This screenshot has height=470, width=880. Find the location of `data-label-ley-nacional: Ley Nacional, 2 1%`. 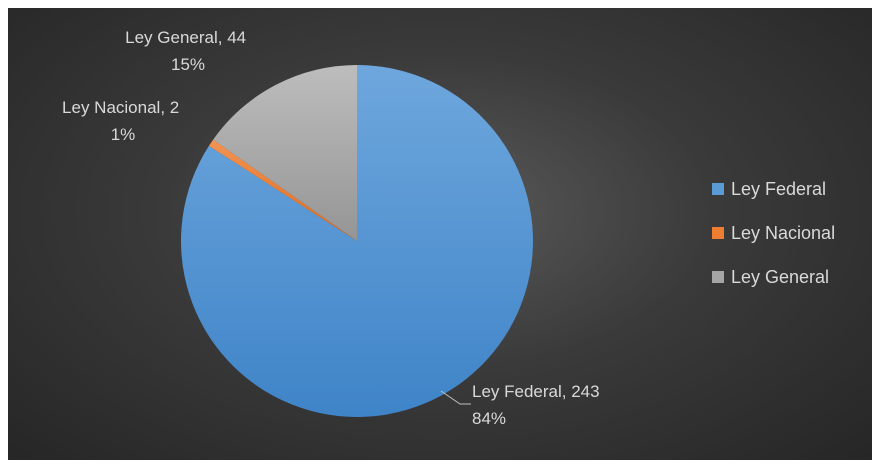

data-label-ley-nacional: Ley Nacional, 2 1% is located at coordinates (123, 121).